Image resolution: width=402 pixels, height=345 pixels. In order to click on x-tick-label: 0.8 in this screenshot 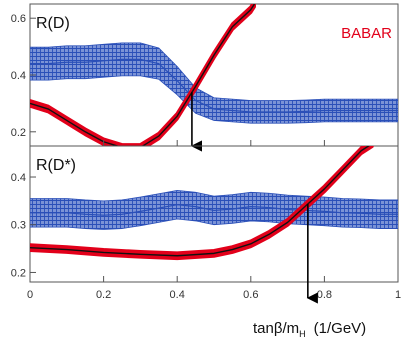, I will do `click(324, 295)`.